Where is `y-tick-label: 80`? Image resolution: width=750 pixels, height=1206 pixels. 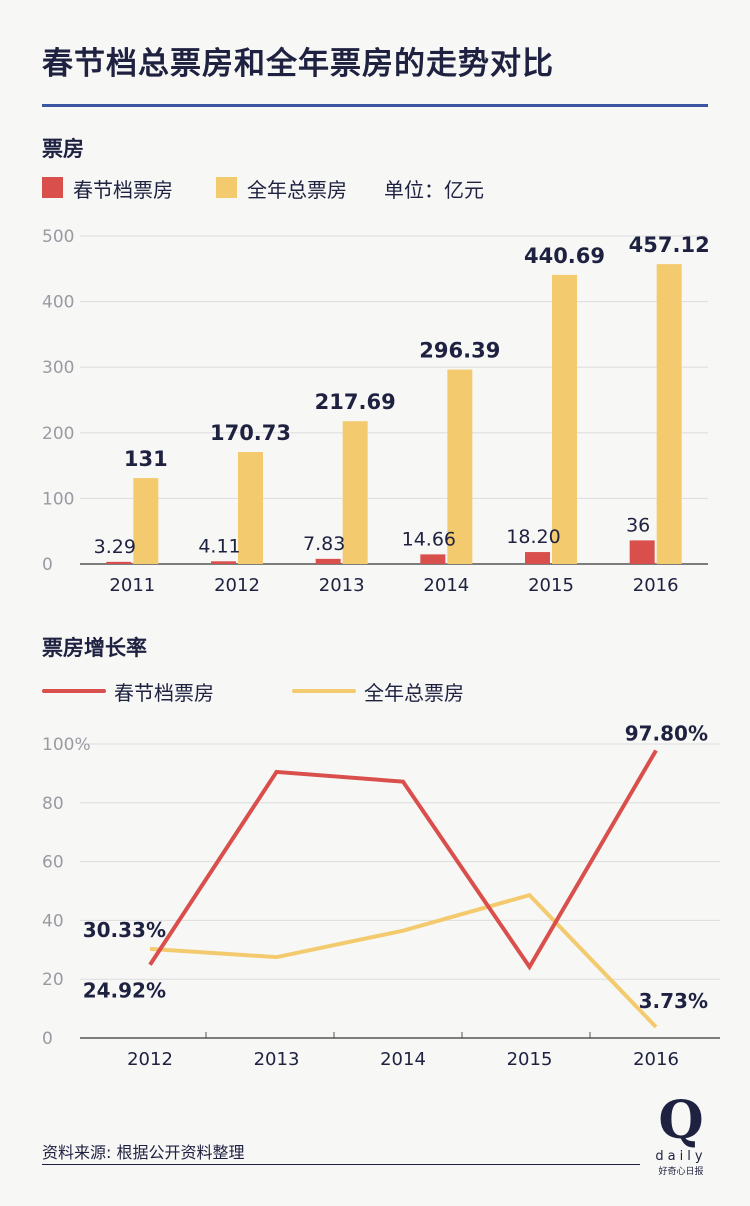 y-tick-label: 80 is located at coordinates (53, 804).